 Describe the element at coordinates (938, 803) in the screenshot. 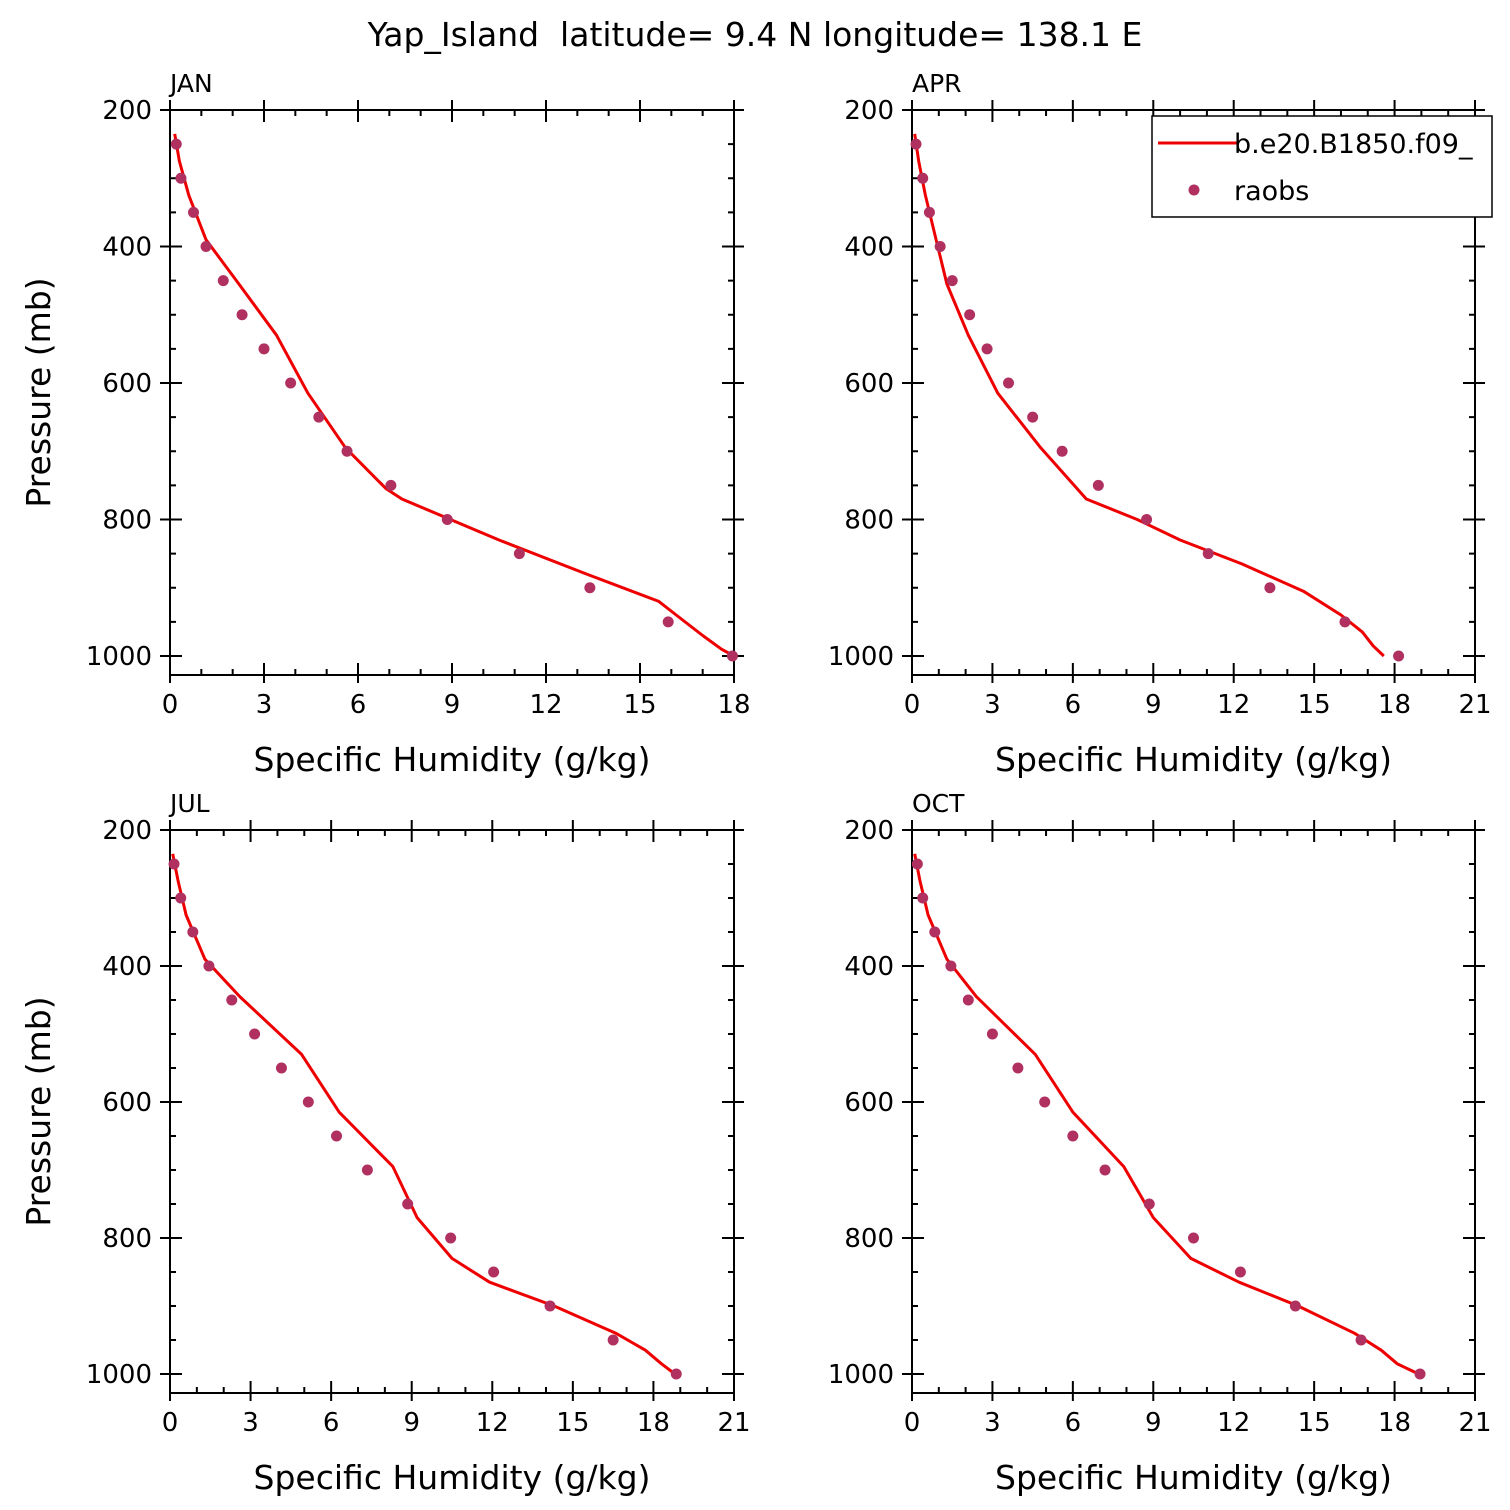

I see `panel-label: OCT` at that location.